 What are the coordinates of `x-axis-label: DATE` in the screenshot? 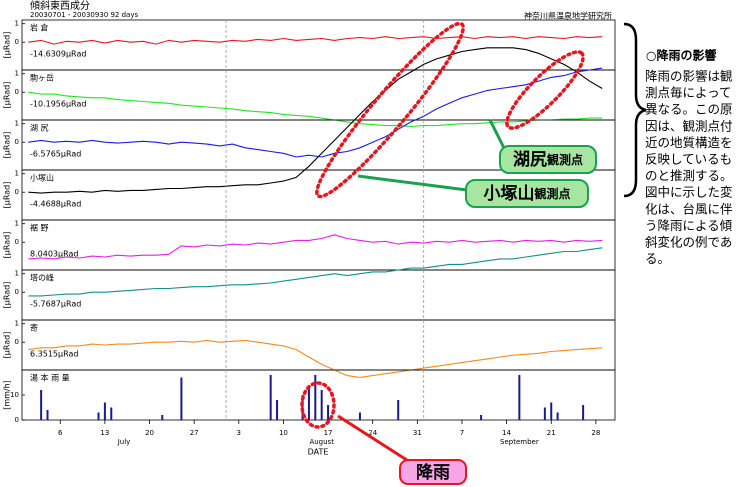 It's located at (318, 452).